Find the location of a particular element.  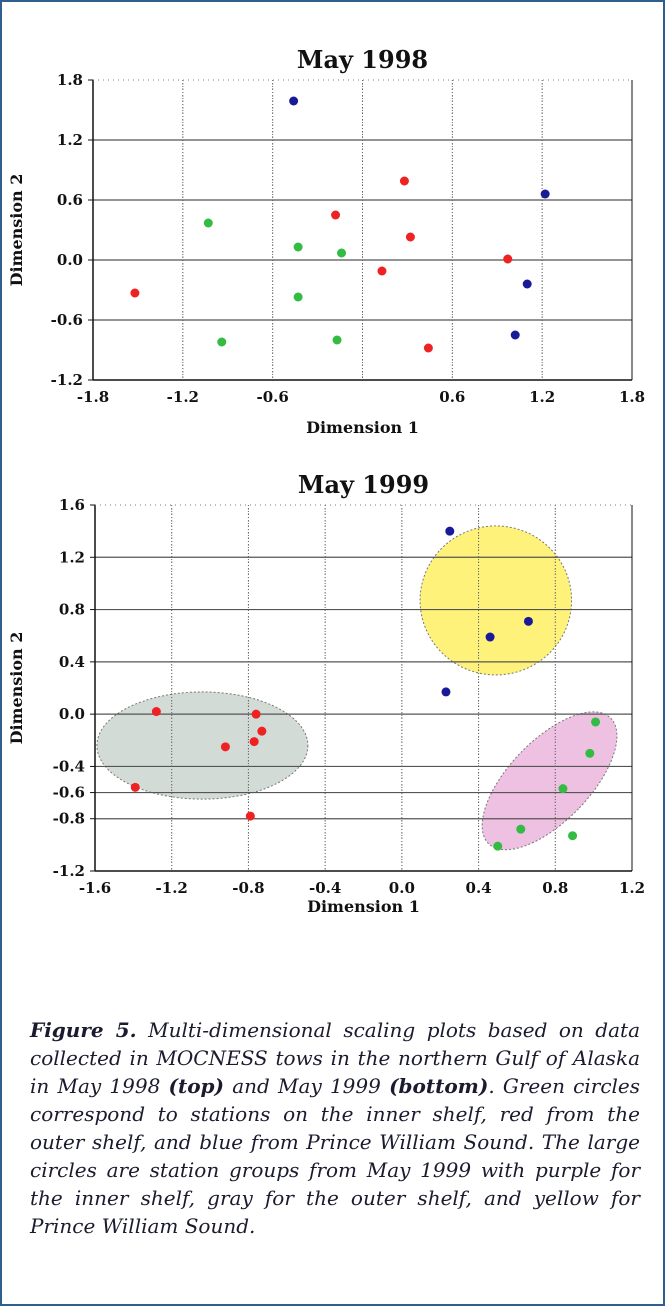

caption-text-2: and May 1999 is located at coordinates (306, 1086).